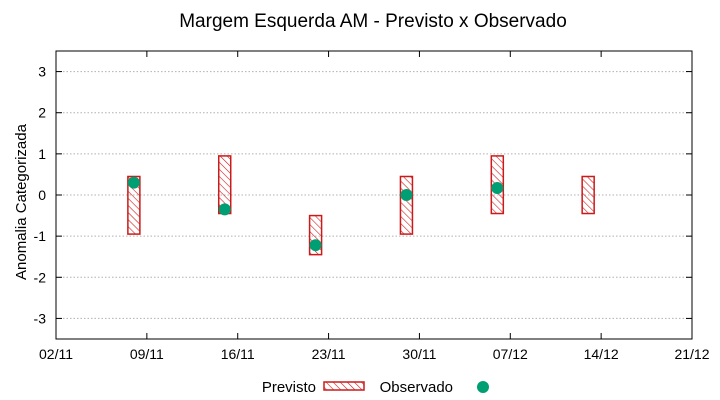 The image size is (720, 400). What do you see at coordinates (329, 354) in the screenshot?
I see `x-tick-label: 23/11` at bounding box center [329, 354].